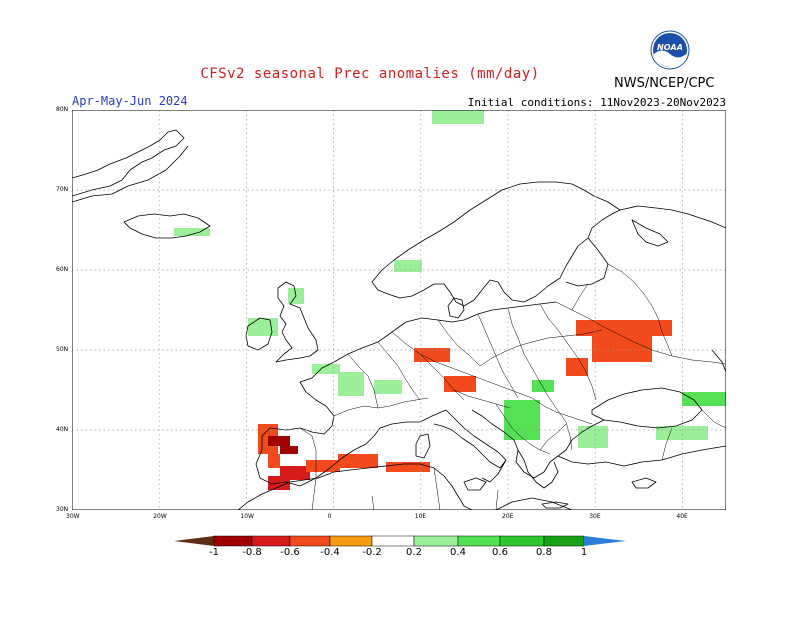 This screenshot has height=618, width=800. What do you see at coordinates (214, 552) in the screenshot?
I see `colorbar-label: -1` at bounding box center [214, 552].